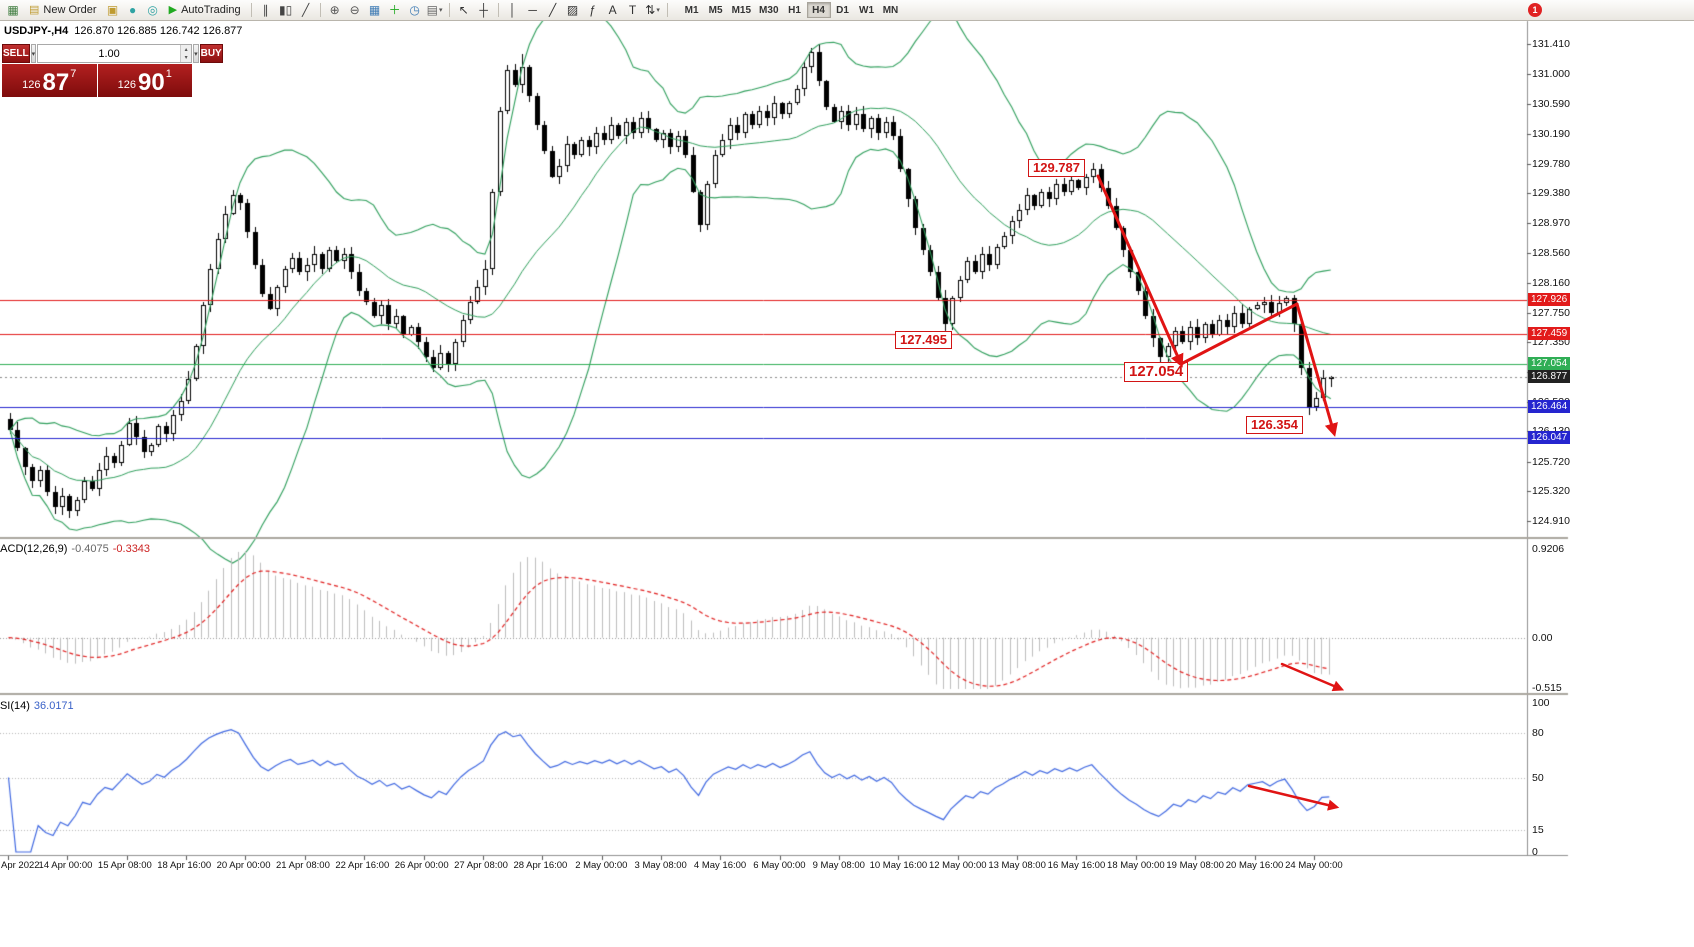 This screenshot has width=1694, height=947. What do you see at coordinates (16, 53) in the screenshot?
I see `sell-button: SELL` at bounding box center [16, 53].